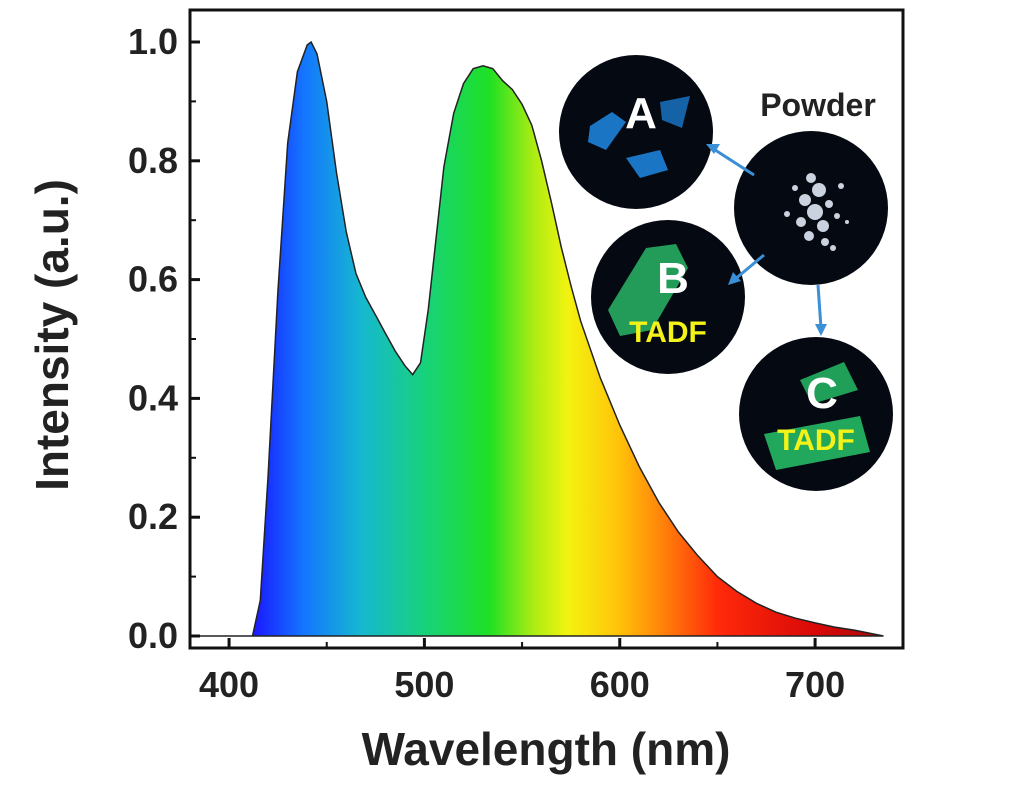 The height and width of the screenshot is (791, 1014). I want to click on y-tick-label: 0.8, so click(153, 160).